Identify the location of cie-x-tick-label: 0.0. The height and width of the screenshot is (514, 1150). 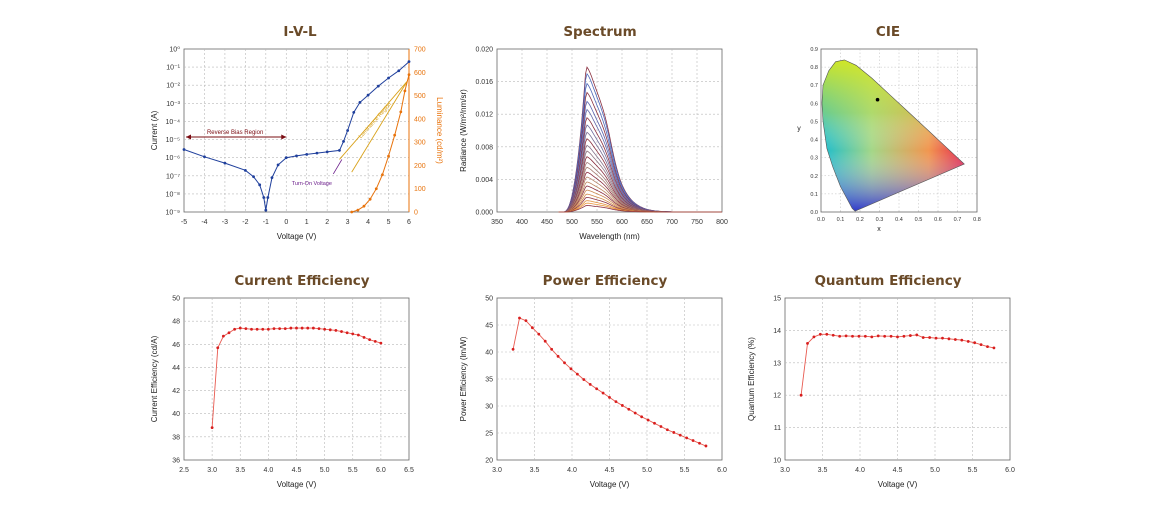
(821, 220).